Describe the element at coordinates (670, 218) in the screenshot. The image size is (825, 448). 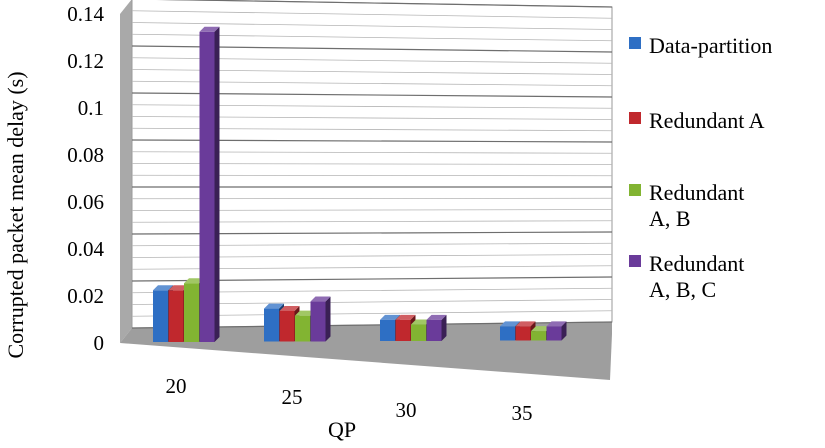
I see `legend-label: A, B` at that location.